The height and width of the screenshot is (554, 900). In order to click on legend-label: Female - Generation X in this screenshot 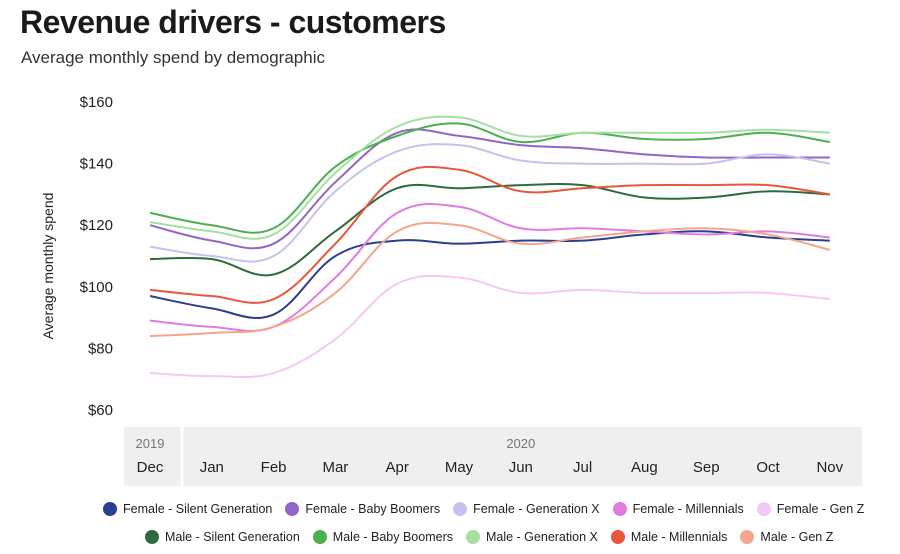, I will do `click(536, 509)`.